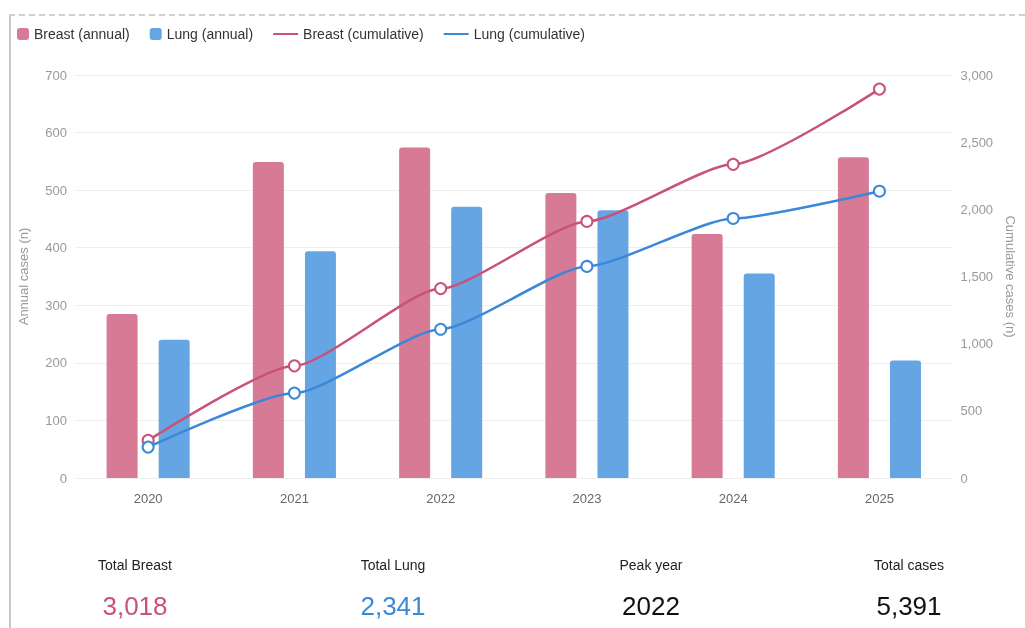  Describe the element at coordinates (977, 209) in the screenshot. I see `y2-tick-label: 2,000` at that location.